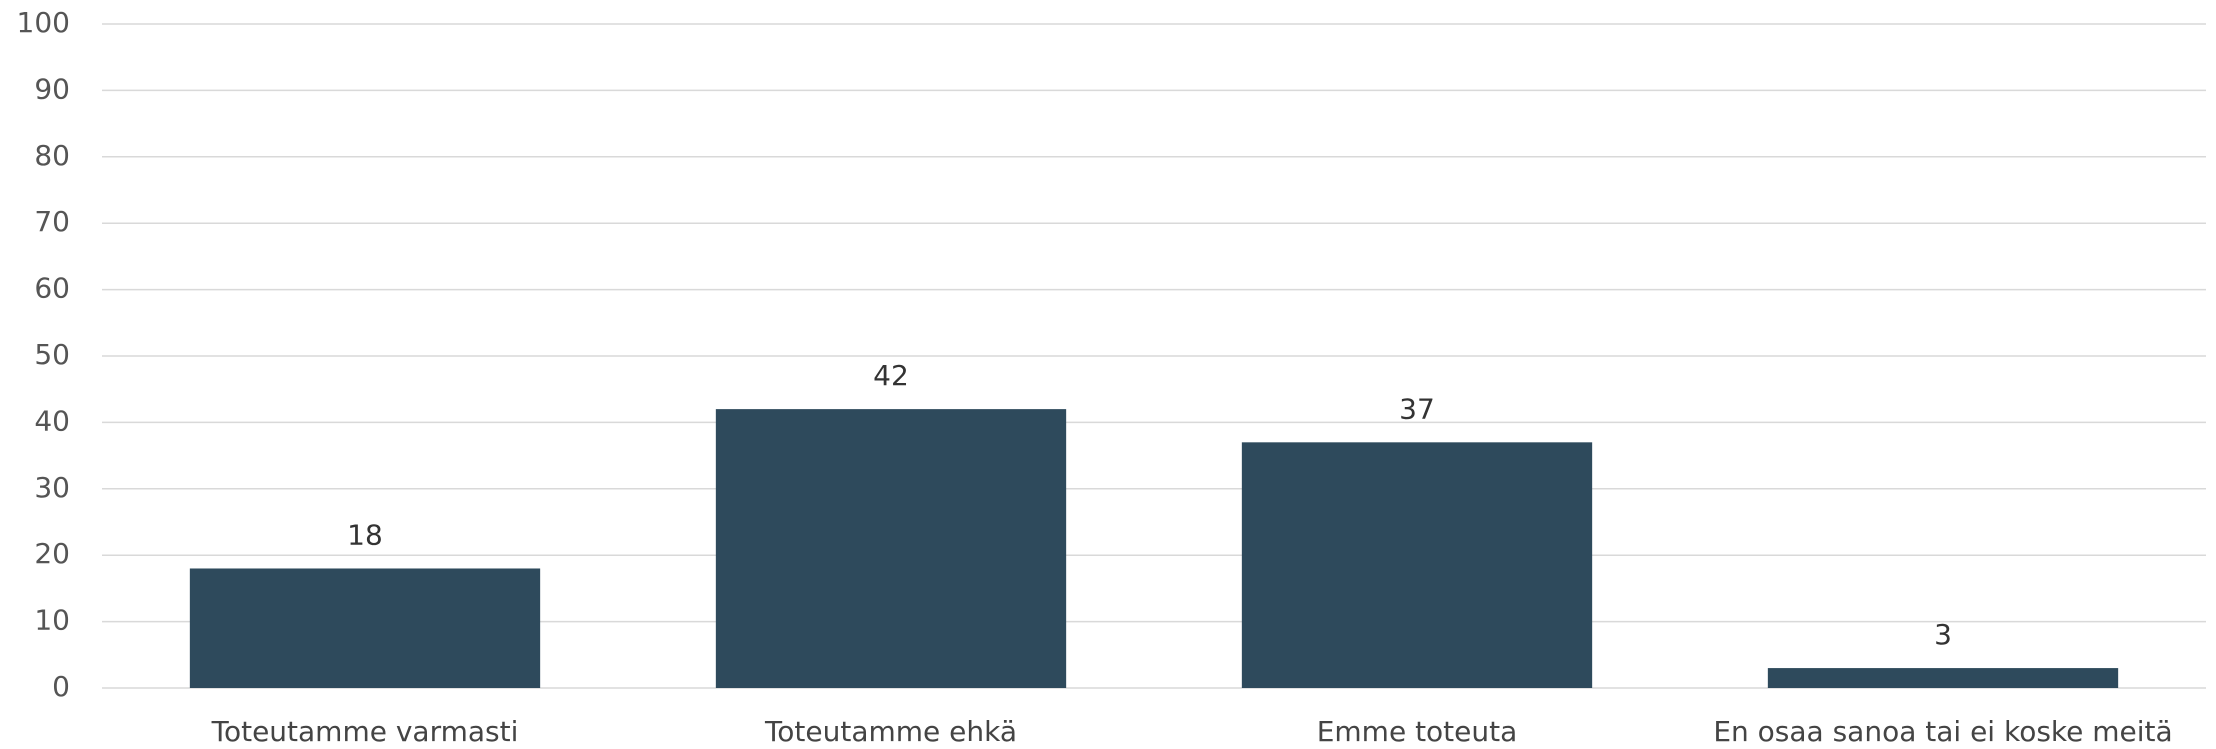 The image size is (2216, 749). What do you see at coordinates (61, 686) in the screenshot?
I see `y-tick-label: 0` at bounding box center [61, 686].